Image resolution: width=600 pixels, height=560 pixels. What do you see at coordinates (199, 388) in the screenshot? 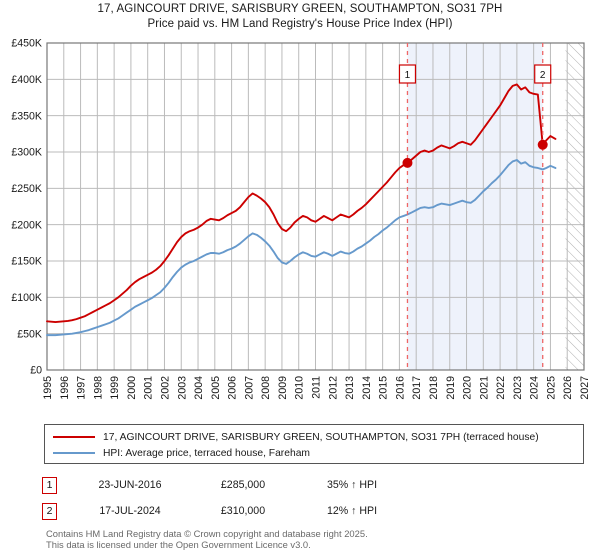
I see `svg-text: 2004` at bounding box center [199, 388].